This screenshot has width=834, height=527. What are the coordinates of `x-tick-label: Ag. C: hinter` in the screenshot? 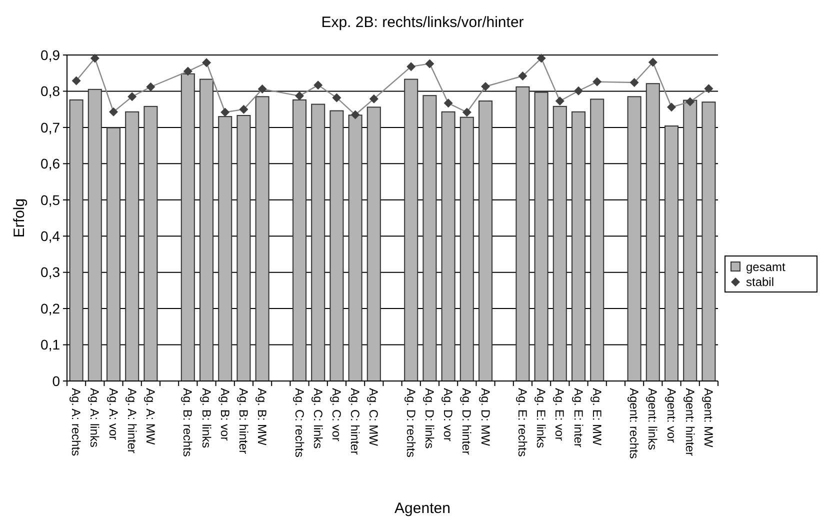 It's located at (355, 421).